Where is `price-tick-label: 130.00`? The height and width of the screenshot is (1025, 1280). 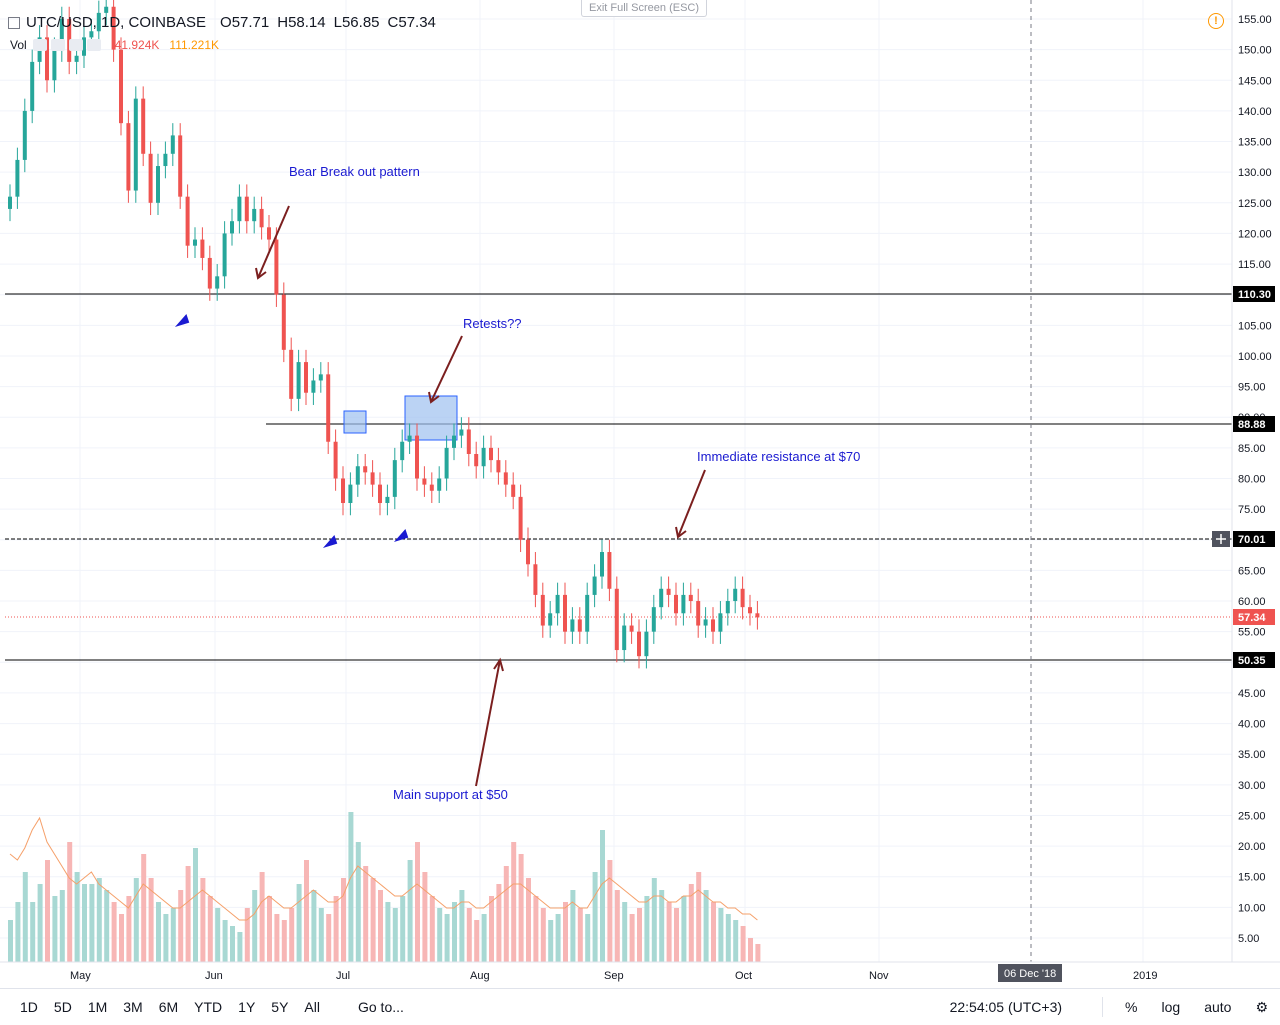 price-tick-label: 130.00 is located at coordinates (1255, 173).